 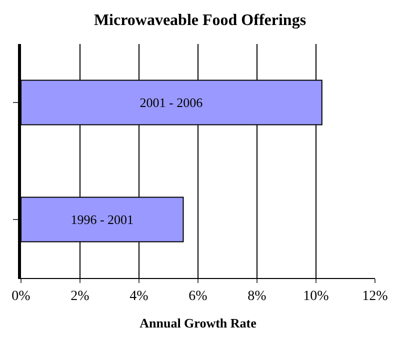 What do you see at coordinates (375, 296) in the screenshot?
I see `x-tick-label: 12%` at bounding box center [375, 296].